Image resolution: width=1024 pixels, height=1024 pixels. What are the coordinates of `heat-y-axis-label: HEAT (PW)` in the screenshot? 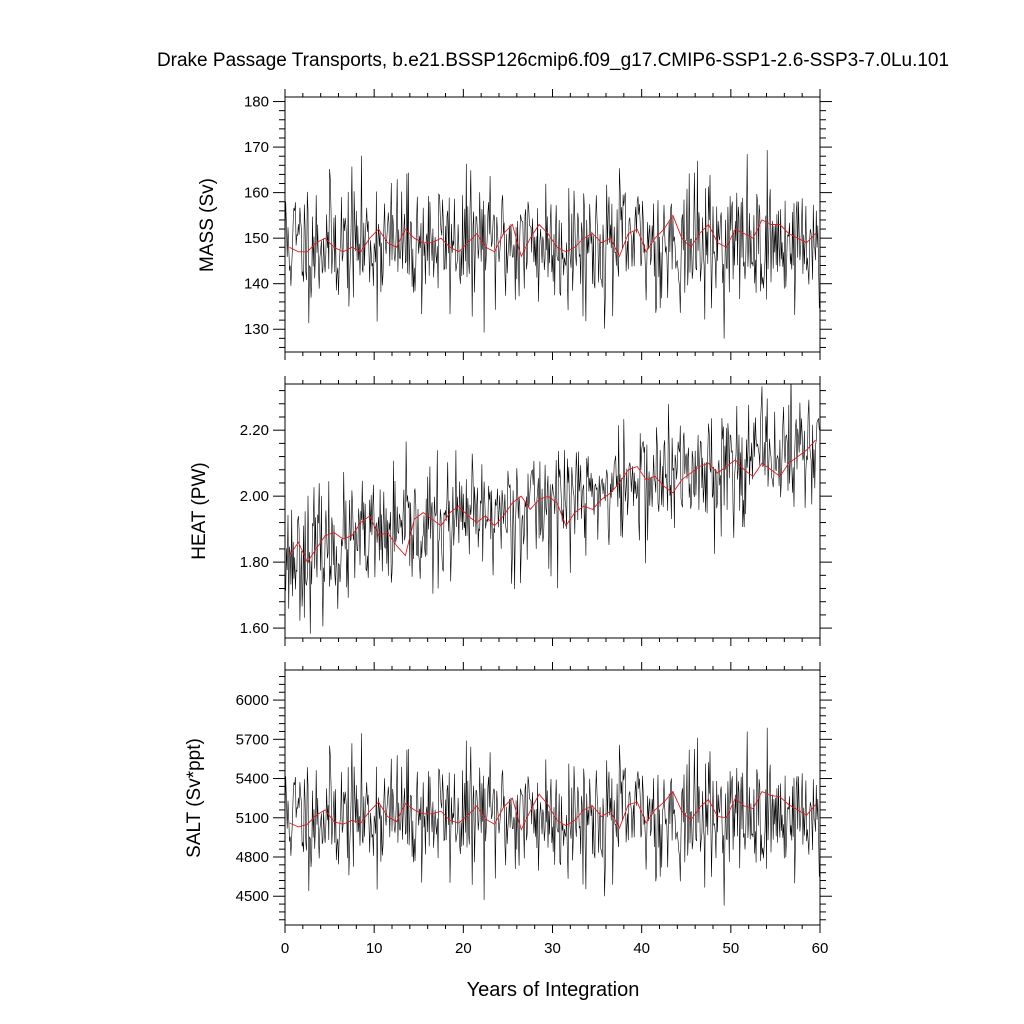 It's located at (199, 510).